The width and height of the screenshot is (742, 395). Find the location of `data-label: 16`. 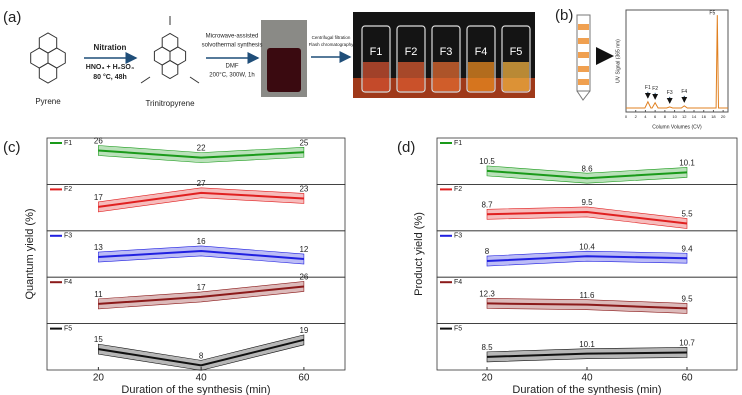

data-label: 16 is located at coordinates (201, 241).